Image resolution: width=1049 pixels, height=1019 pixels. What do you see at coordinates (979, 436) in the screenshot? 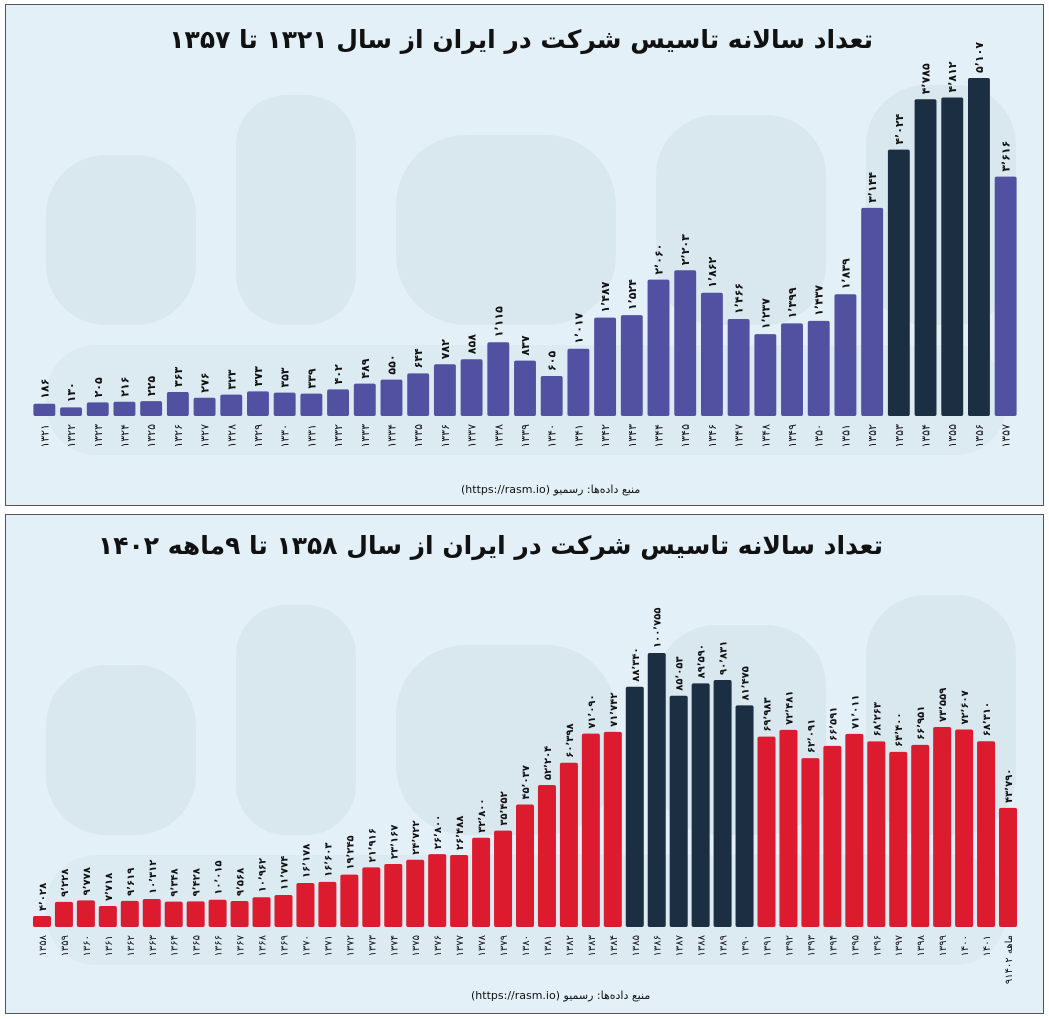
I see `x-tick-label: ۱۳۵۶` at bounding box center [979, 436].